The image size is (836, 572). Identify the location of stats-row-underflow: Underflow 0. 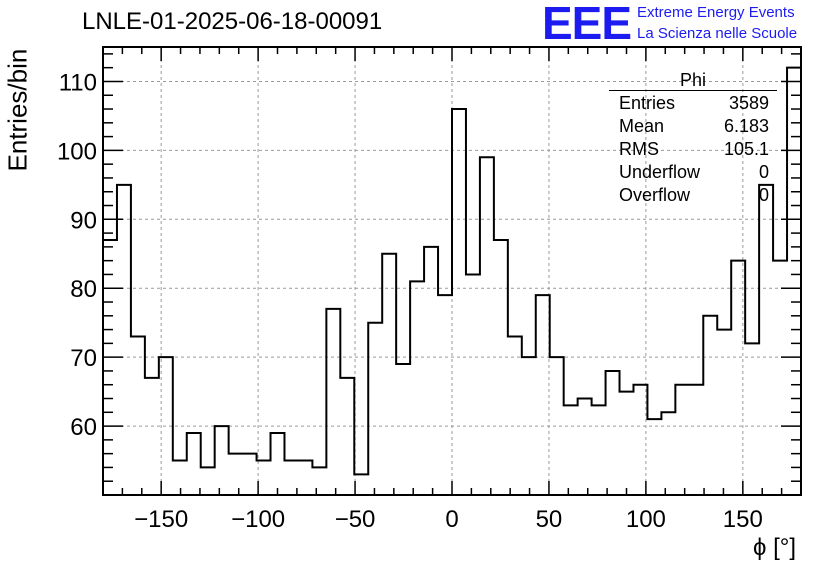
(694, 173).